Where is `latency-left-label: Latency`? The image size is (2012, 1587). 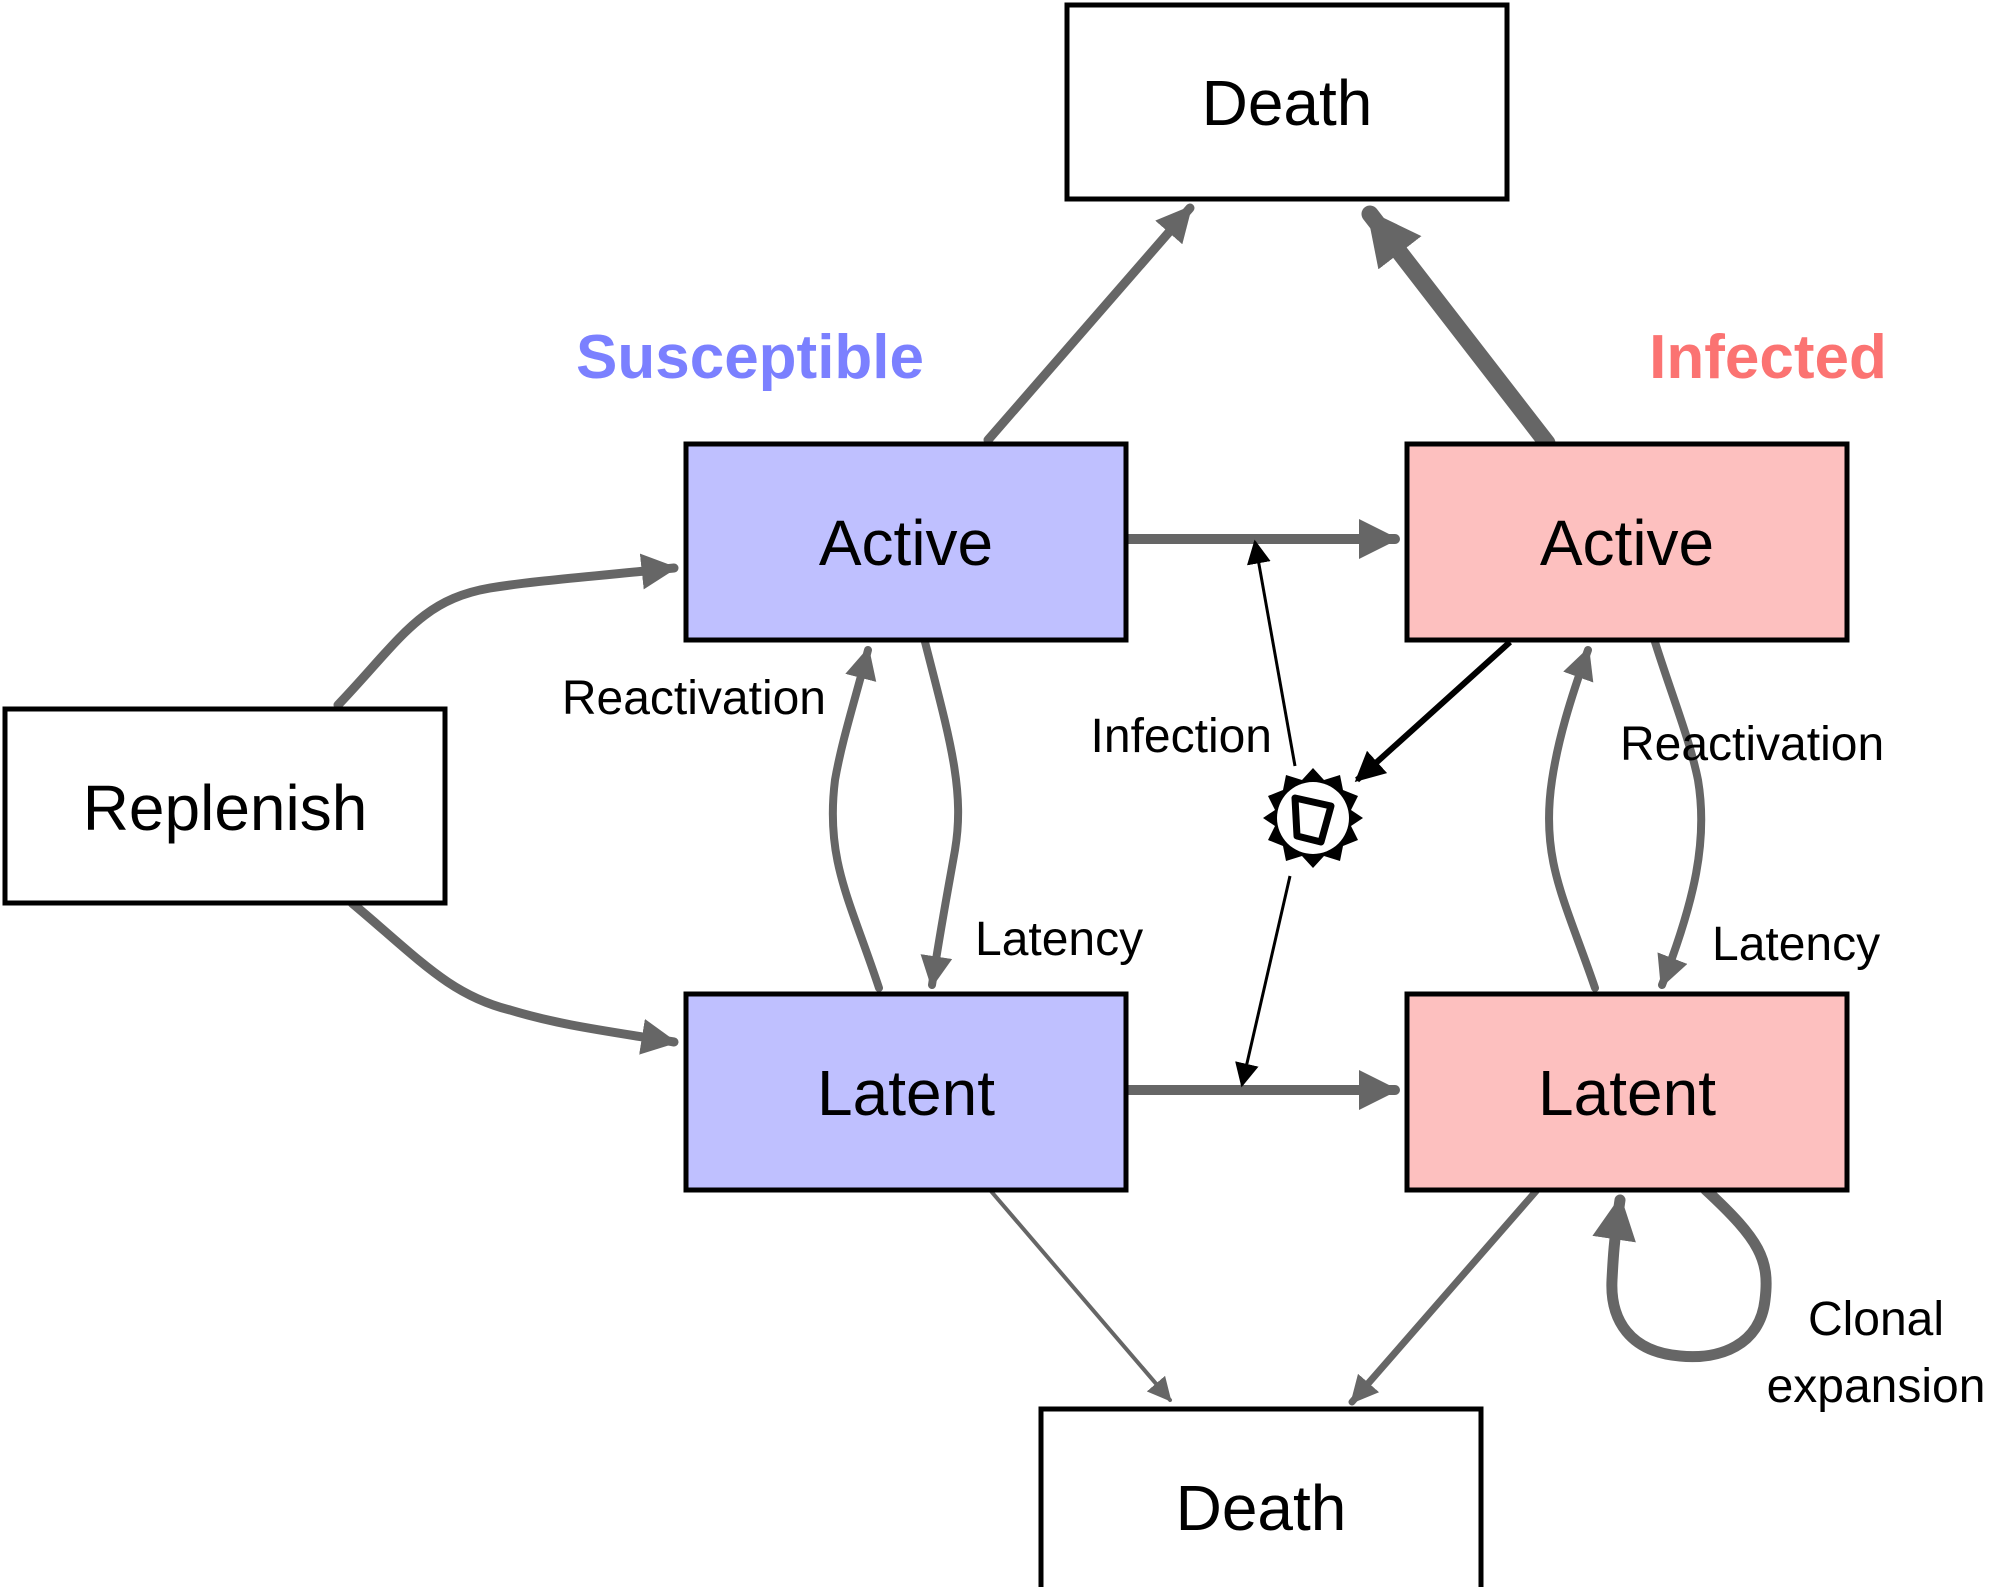 latency-left-label: Latency is located at coordinates (1059, 939).